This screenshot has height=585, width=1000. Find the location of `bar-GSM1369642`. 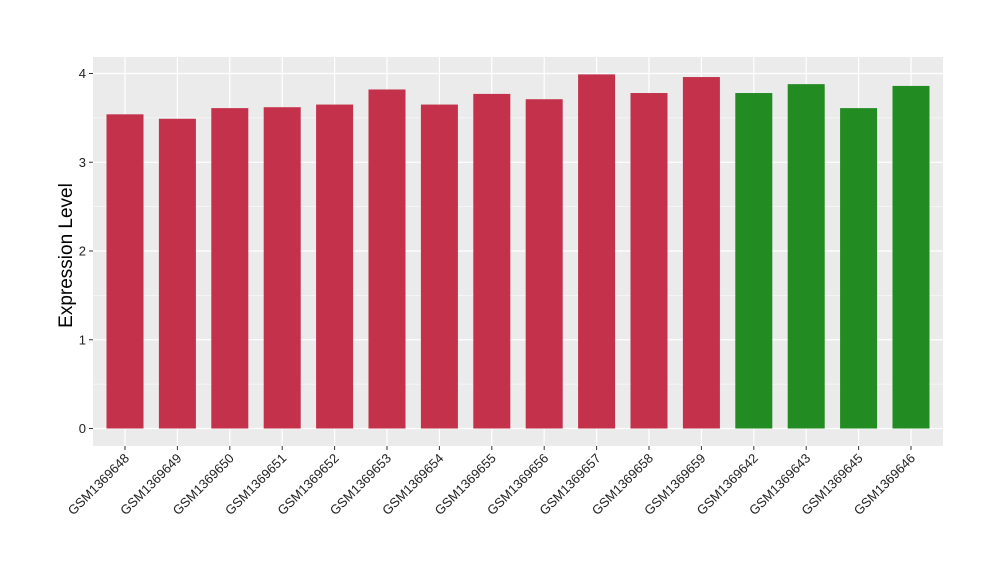

bar-GSM1369642 is located at coordinates (754, 261).